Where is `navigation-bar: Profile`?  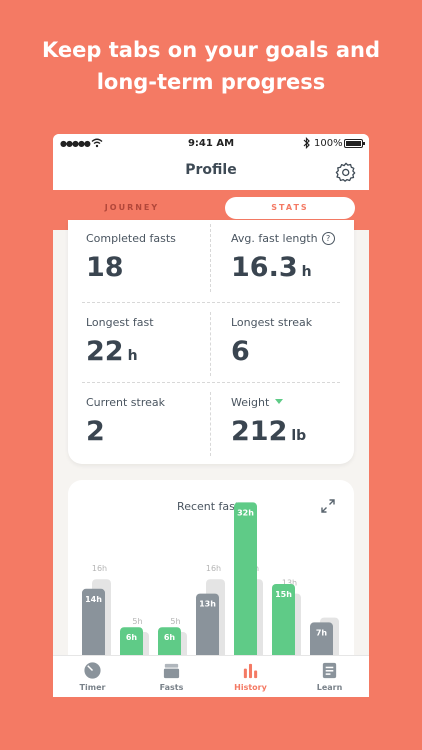
navigation-bar: Profile is located at coordinates (211, 172).